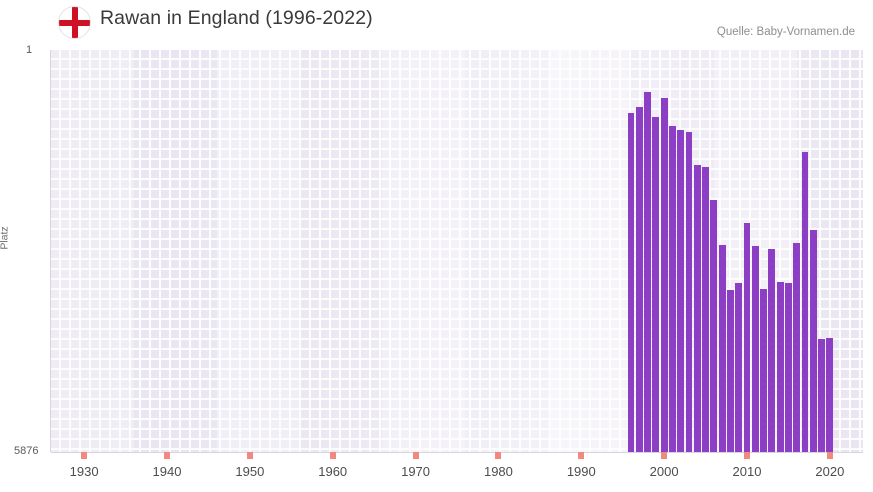  What do you see at coordinates (830, 471) in the screenshot?
I see `x-tick-label: 2020` at bounding box center [830, 471].